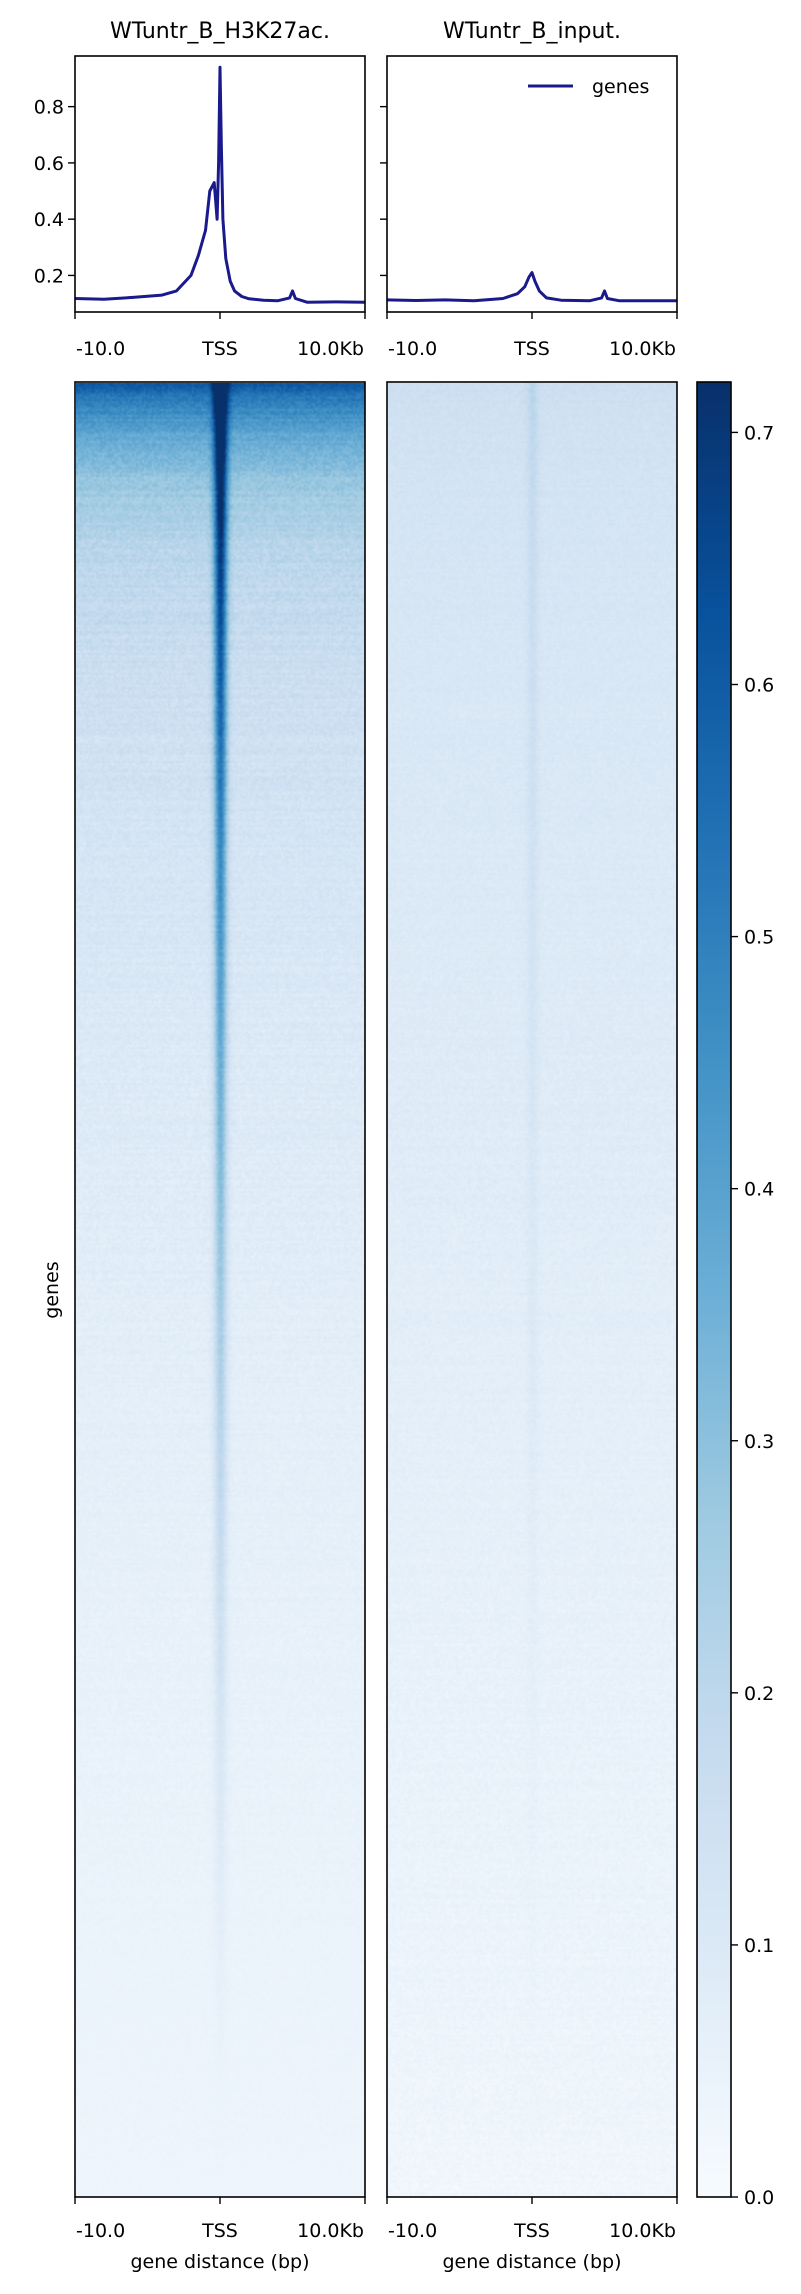 This screenshot has width=801, height=2294. What do you see at coordinates (531, 287) in the screenshot?
I see `profile-2-series-line` at bounding box center [531, 287].